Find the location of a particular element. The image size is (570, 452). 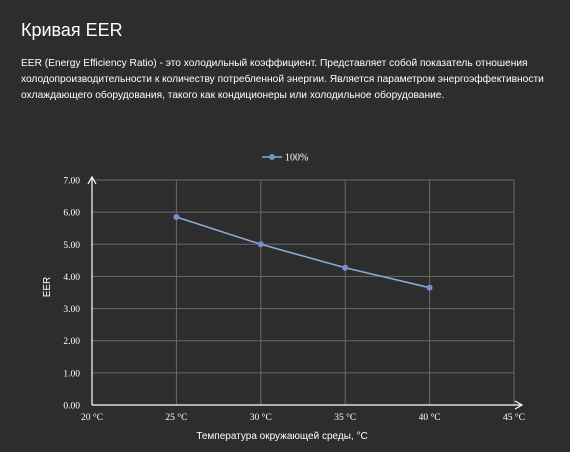

x-tick-label: 40 °C is located at coordinates (430, 417).